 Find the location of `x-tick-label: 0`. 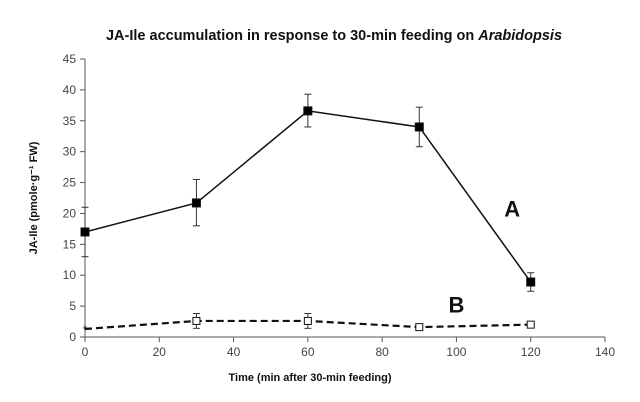

x-tick-label: 0 is located at coordinates (85, 352).